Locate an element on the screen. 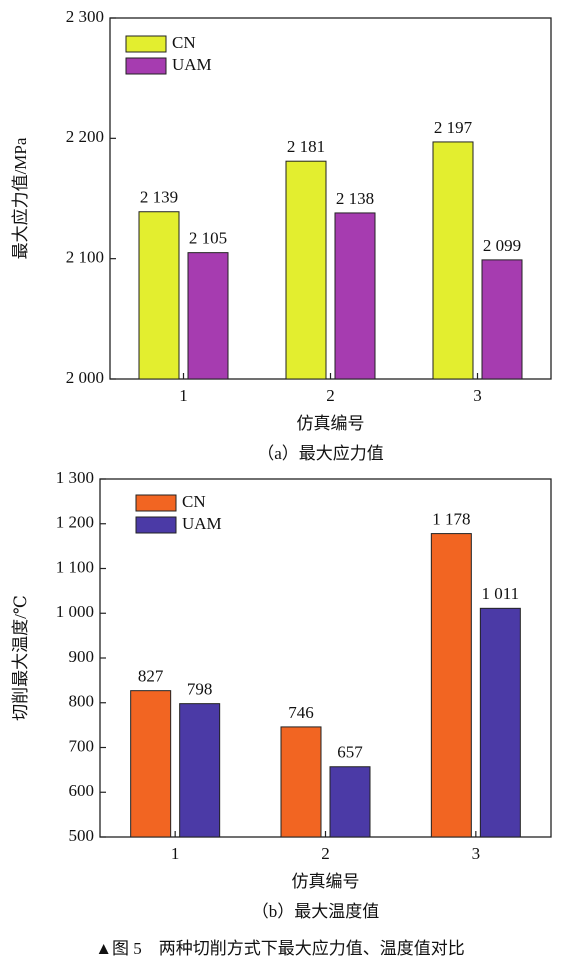 The image size is (561, 972). y-tick-label: 2 100 is located at coordinates (85, 257).